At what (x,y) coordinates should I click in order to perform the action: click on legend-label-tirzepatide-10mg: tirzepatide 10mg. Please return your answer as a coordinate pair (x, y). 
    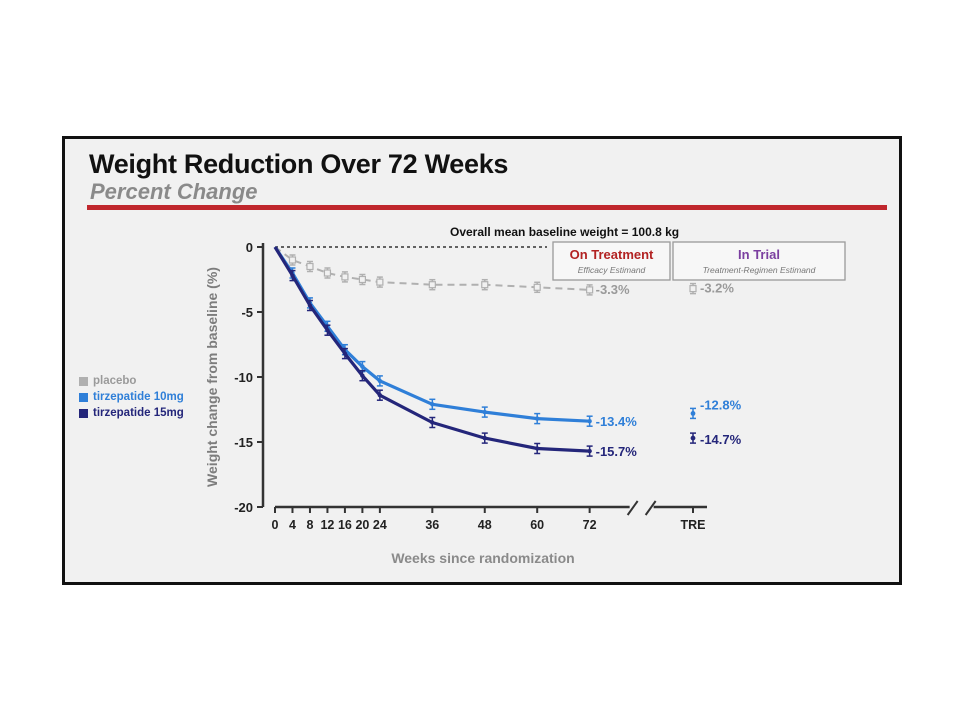
    Looking at the image, I should click on (138, 397).